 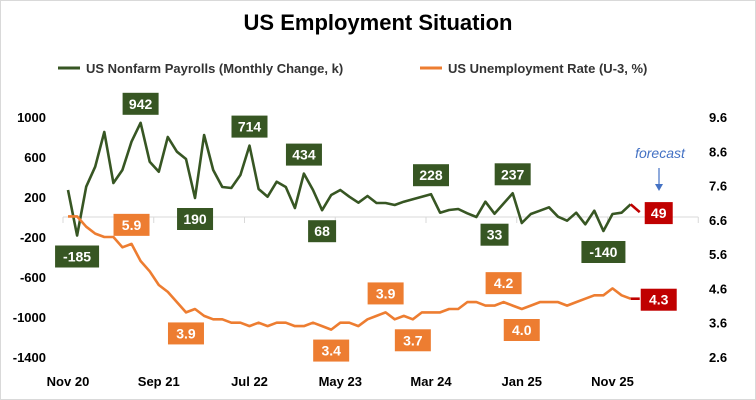 I want to click on payrolls-data-label: 228, so click(x=431, y=175).